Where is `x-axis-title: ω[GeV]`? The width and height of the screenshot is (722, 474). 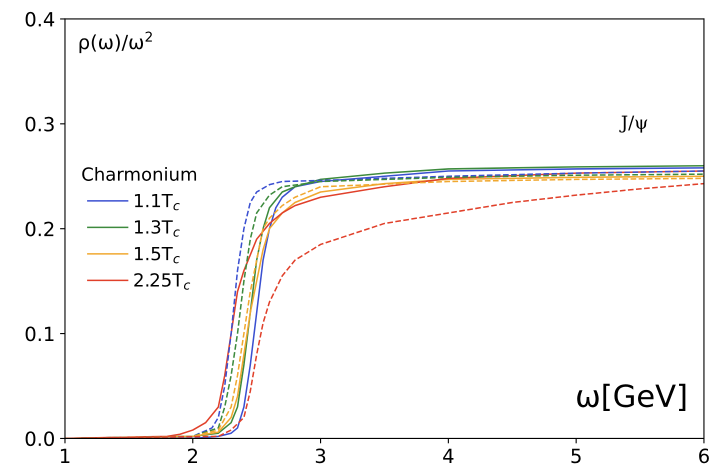
x-axis-title: ω[GeV] is located at coordinates (631, 397).